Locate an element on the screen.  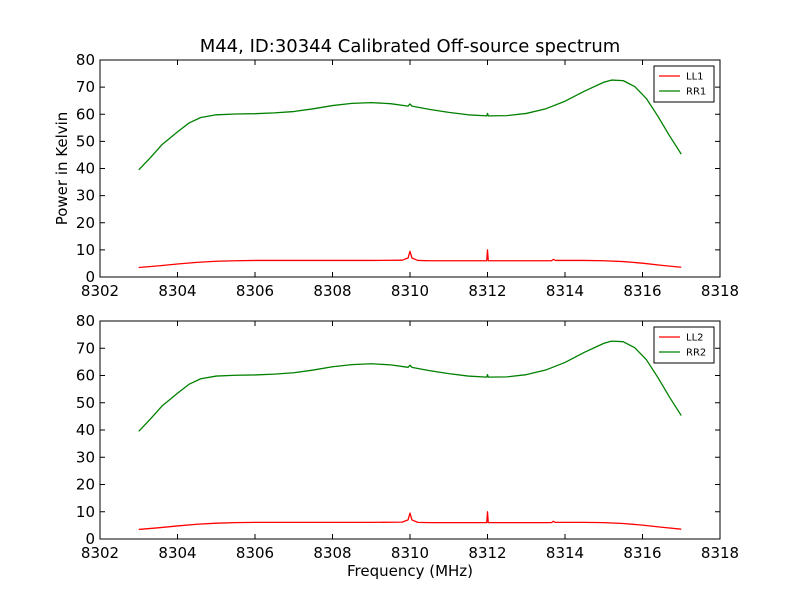
series-line-rr1 is located at coordinates (410, 125).